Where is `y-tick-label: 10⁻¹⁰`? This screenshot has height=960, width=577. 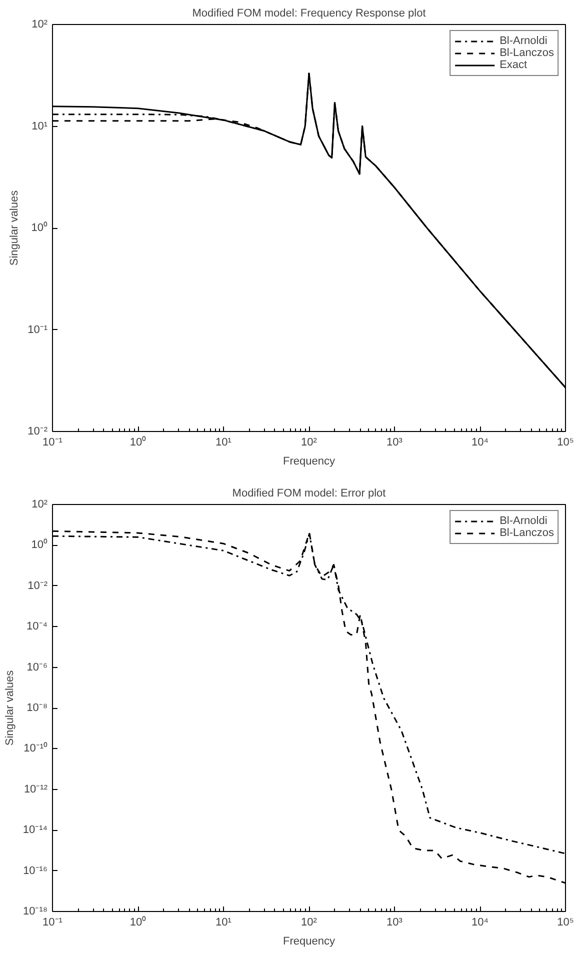
y-tick-label: 10⁻¹⁰ is located at coordinates (36, 748).